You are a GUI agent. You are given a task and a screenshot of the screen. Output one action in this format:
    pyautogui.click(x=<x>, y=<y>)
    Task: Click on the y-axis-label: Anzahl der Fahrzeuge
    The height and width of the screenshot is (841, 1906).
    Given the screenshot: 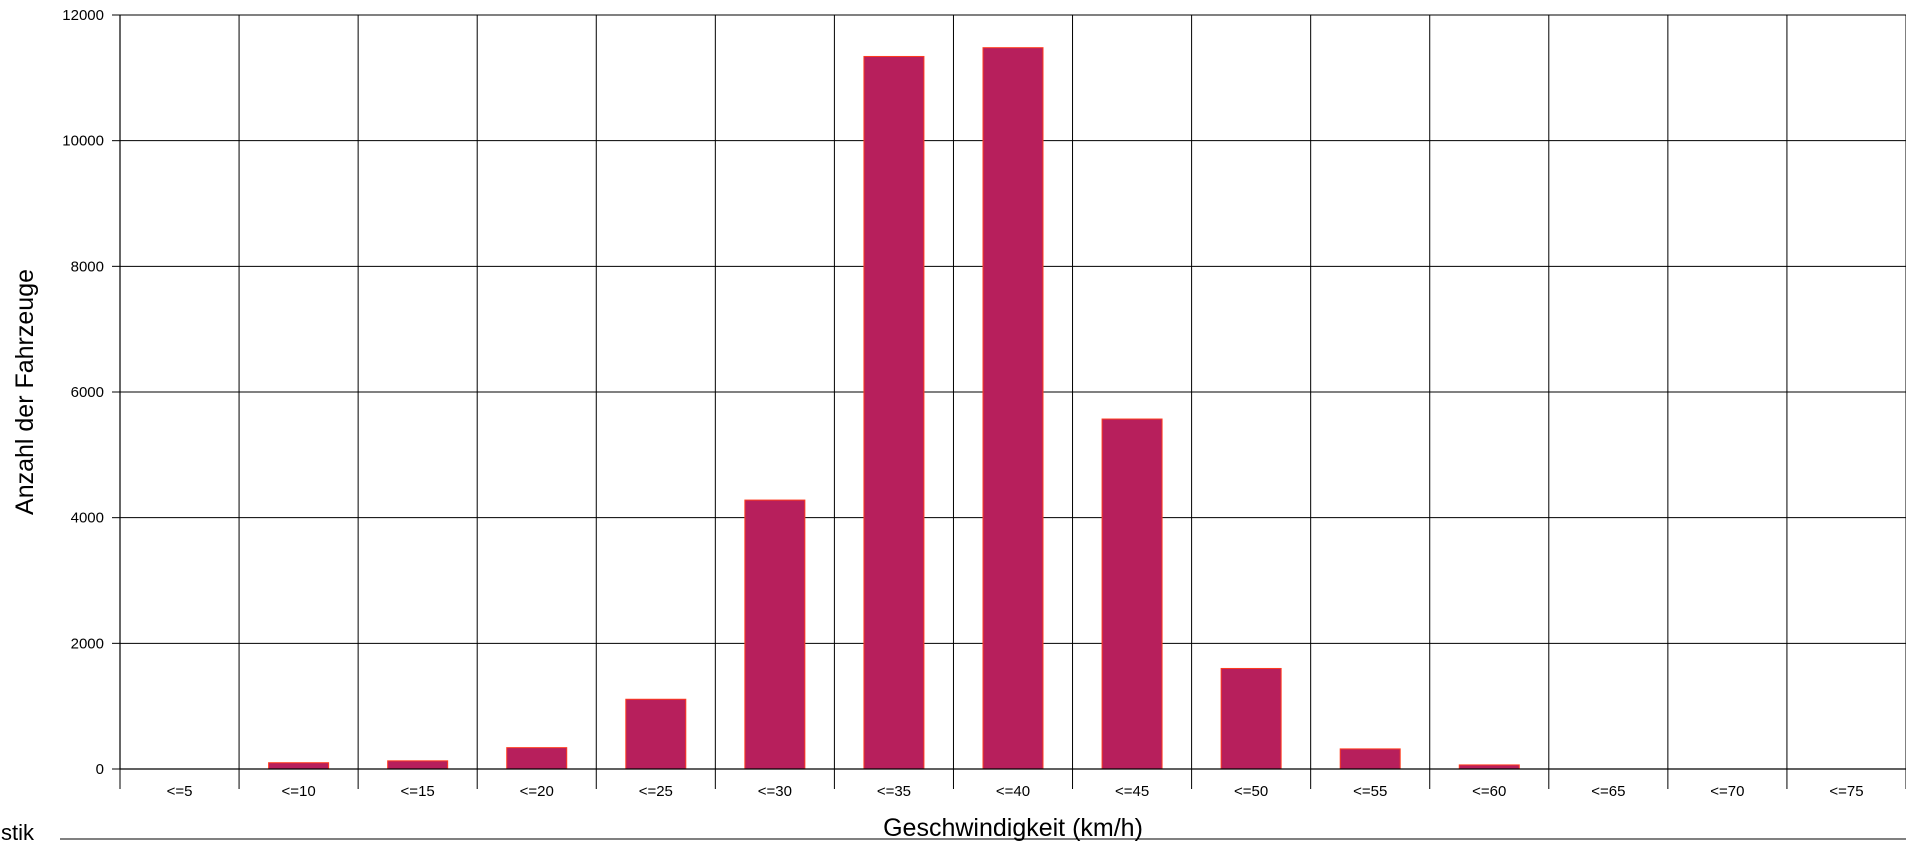 What is the action you would take?
    pyautogui.click(x=25, y=392)
    